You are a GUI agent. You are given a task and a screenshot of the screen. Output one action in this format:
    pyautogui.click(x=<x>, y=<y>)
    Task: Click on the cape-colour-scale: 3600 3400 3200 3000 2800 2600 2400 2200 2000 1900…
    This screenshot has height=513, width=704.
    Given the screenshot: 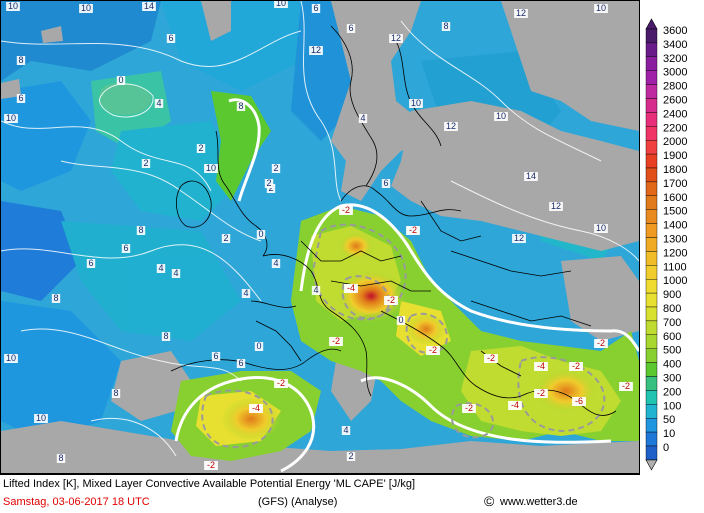 What is the action you would take?
    pyautogui.click(x=672, y=237)
    